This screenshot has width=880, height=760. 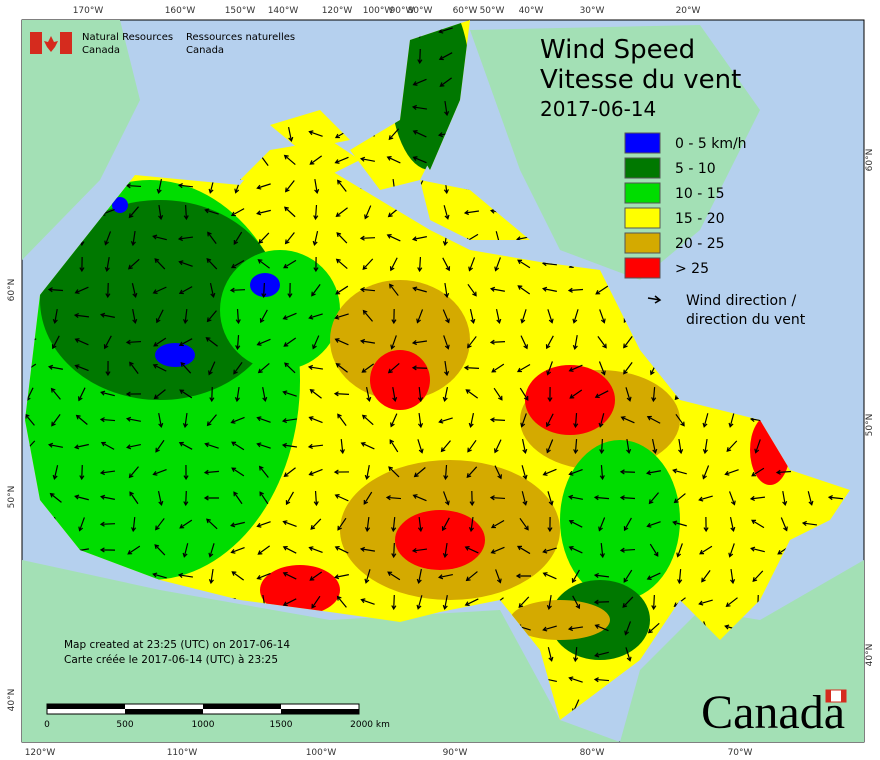 What do you see at coordinates (101, 50) in the screenshot?
I see `agency-en-2: Canada` at bounding box center [101, 50].